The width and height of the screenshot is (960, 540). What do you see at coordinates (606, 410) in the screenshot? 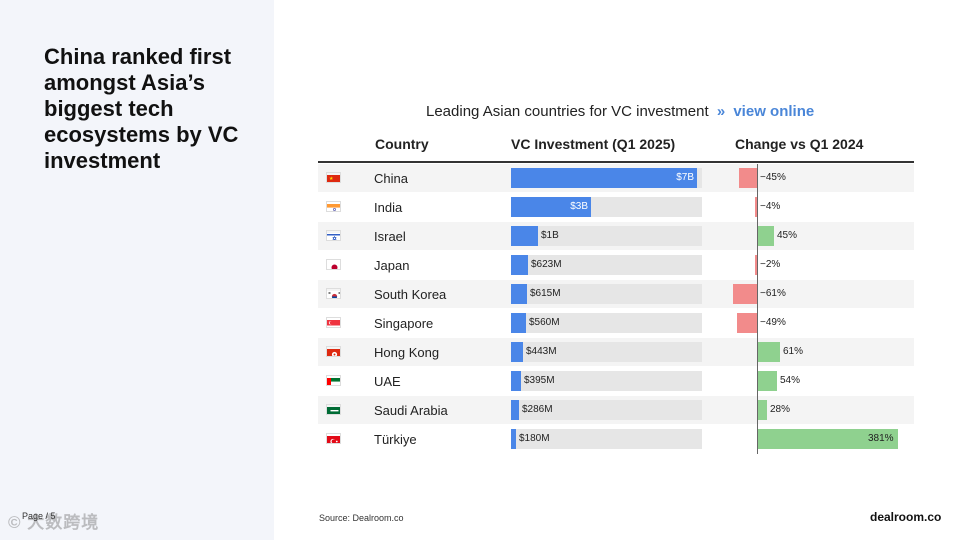
I see `investment-track: $286M` at bounding box center [606, 410].